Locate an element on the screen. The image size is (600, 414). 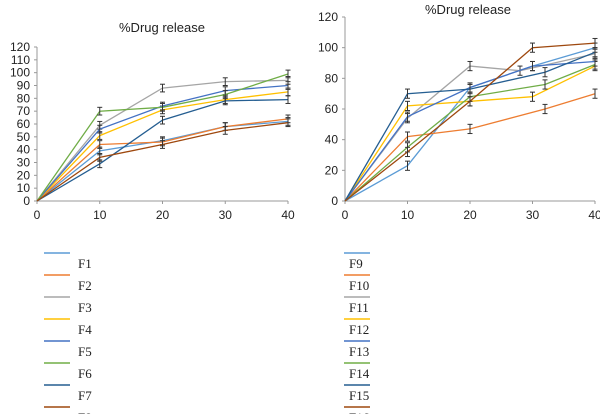
legend-item-F5: F5 is located at coordinates (68, 349).